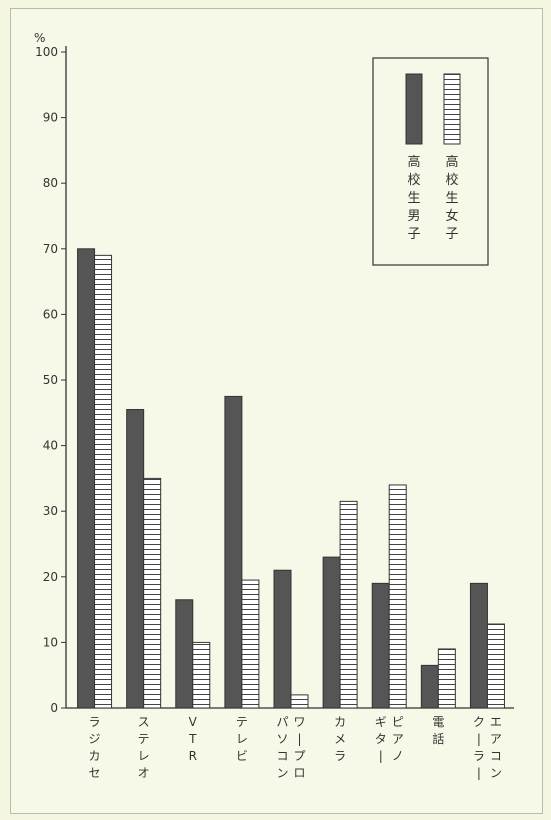 This screenshot has height=820, width=551. What do you see at coordinates (50, 249) in the screenshot?
I see `y-tick-label: 70` at bounding box center [50, 249].